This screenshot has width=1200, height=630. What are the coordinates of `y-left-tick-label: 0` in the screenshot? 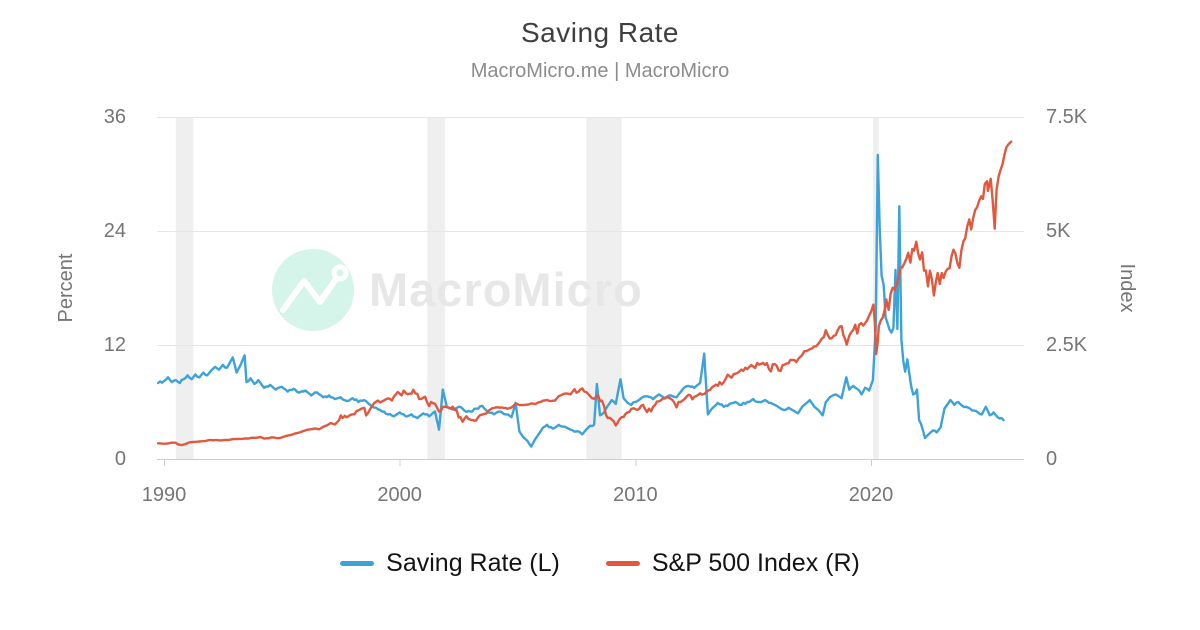 It's located at (120, 459).